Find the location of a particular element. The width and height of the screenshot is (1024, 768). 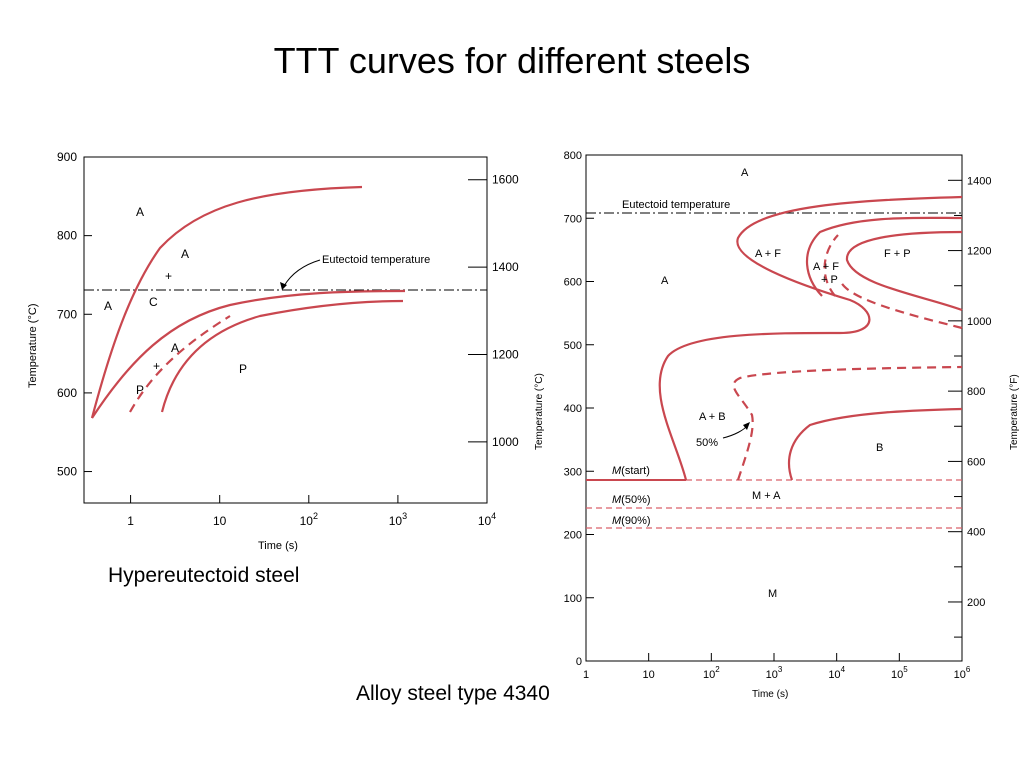

right-x-tick-label: 10⁶ is located at coordinates (962, 673).